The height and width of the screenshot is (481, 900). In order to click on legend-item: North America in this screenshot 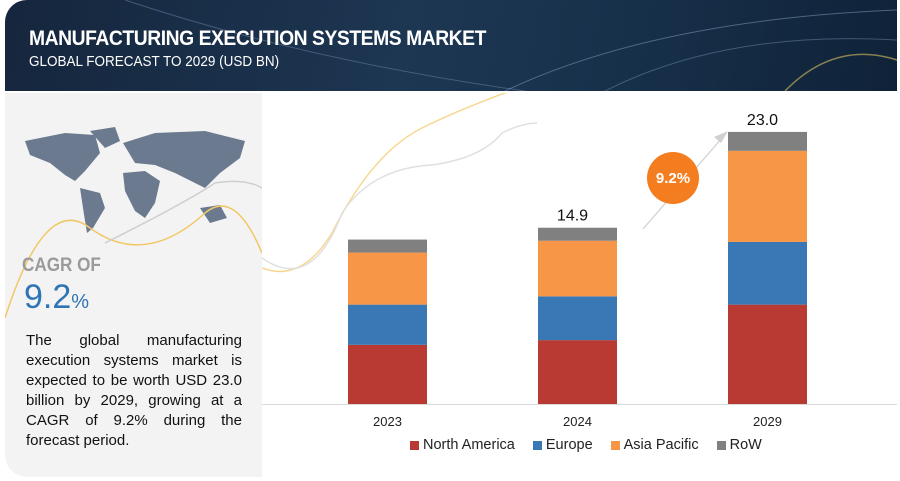, I will do `click(462, 445)`.